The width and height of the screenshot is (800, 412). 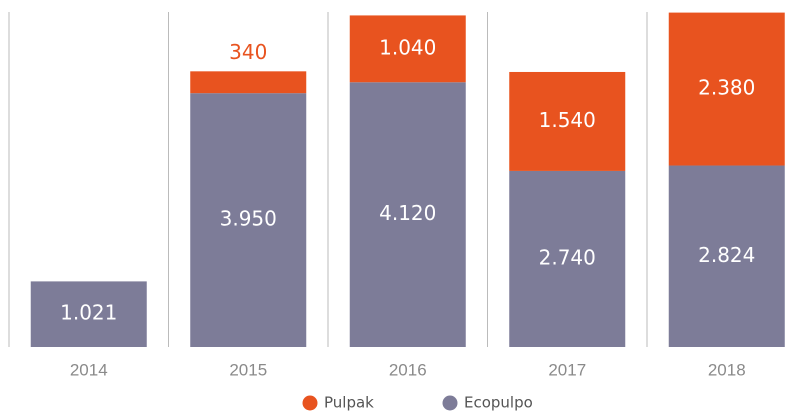 I want to click on value-label: 3.950, so click(x=248, y=219).